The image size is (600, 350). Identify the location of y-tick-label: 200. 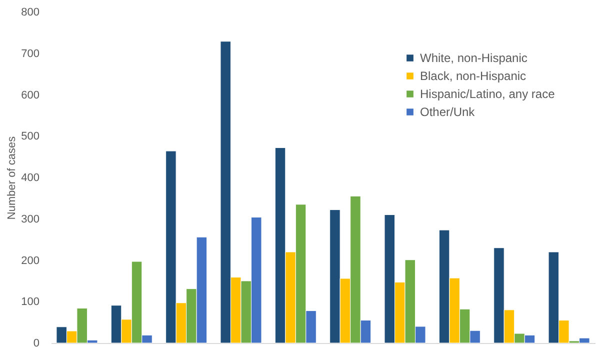
(30, 260).